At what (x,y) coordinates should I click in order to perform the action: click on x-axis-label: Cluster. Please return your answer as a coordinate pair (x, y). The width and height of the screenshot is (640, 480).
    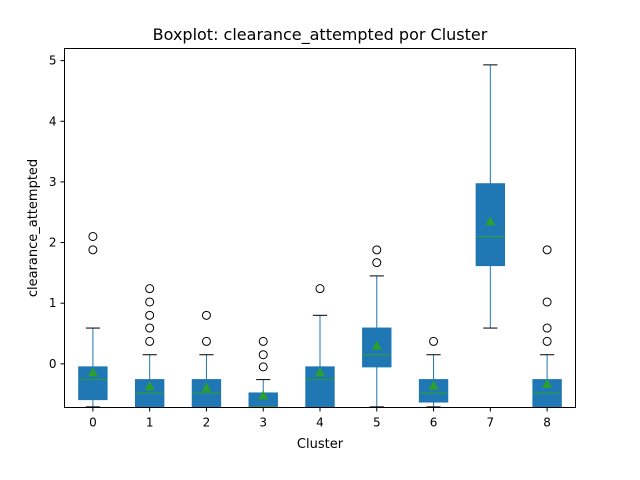
    Looking at the image, I should click on (320, 444).